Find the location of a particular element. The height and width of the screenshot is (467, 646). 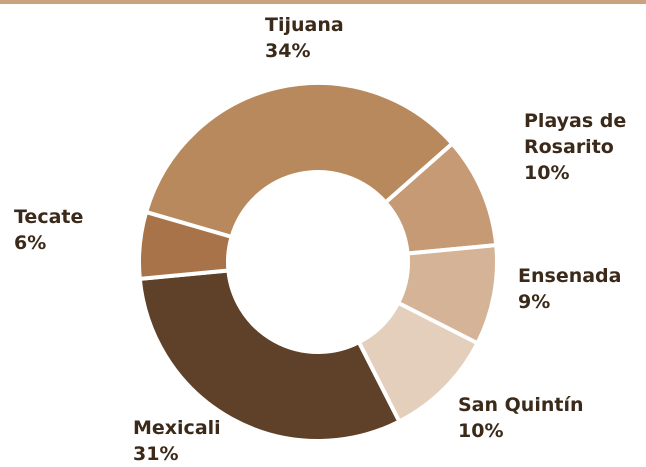

slice-label: Playas de Rosarito 10% is located at coordinates (585, 147).